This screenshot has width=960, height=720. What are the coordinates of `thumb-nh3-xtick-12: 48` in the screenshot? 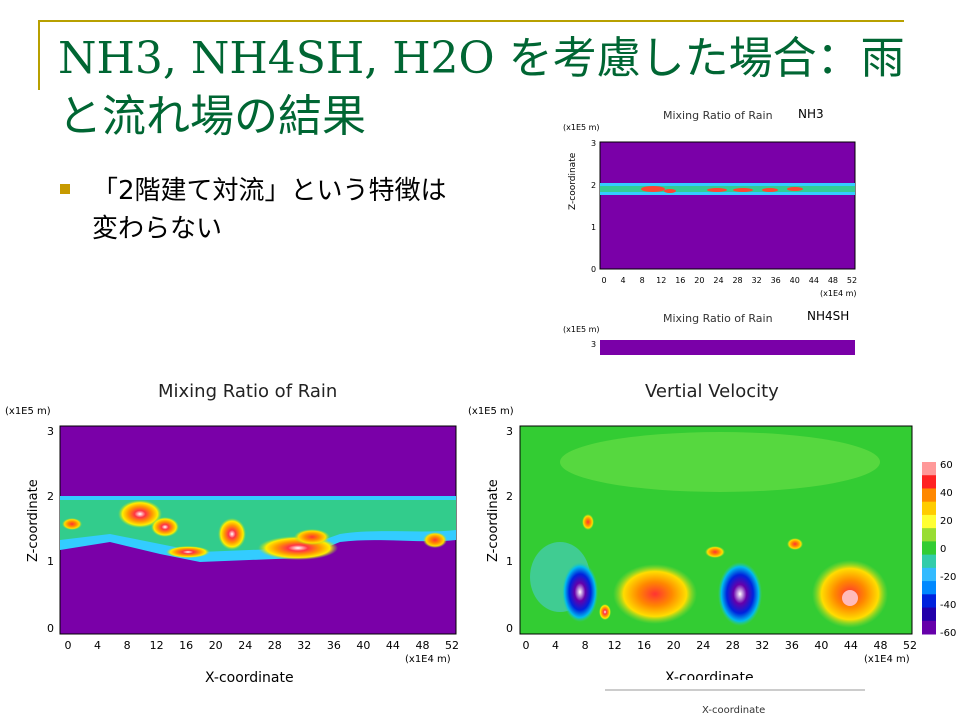 It's located at (833, 280).